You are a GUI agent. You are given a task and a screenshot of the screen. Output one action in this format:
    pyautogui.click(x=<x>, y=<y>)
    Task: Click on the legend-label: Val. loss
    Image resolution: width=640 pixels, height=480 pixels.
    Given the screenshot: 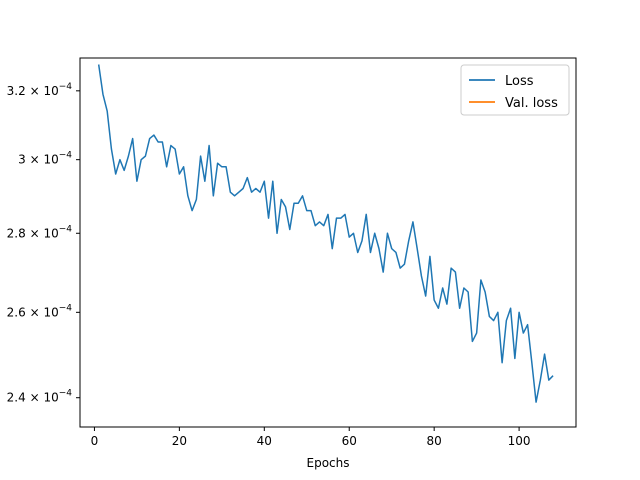 What is the action you would take?
    pyautogui.click(x=531, y=103)
    